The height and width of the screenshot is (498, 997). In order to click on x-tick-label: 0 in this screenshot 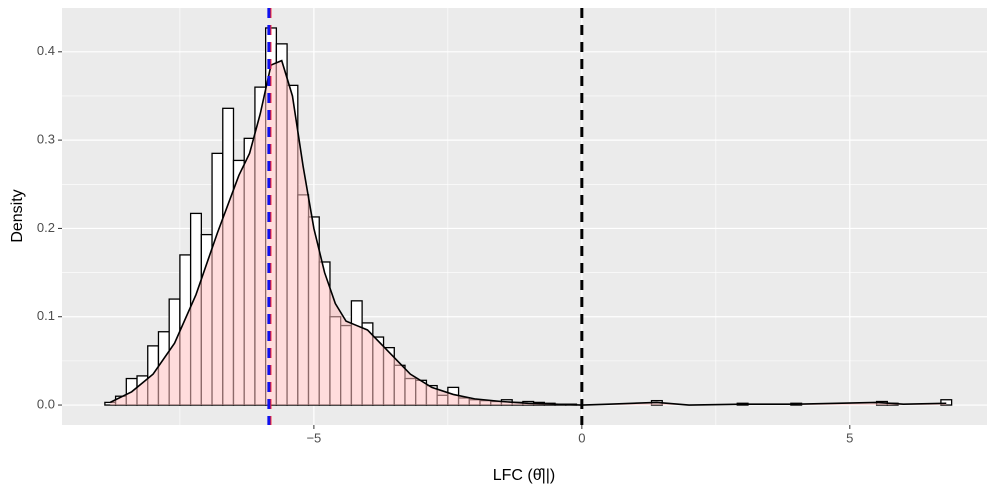, I will do `click(581, 437)`.